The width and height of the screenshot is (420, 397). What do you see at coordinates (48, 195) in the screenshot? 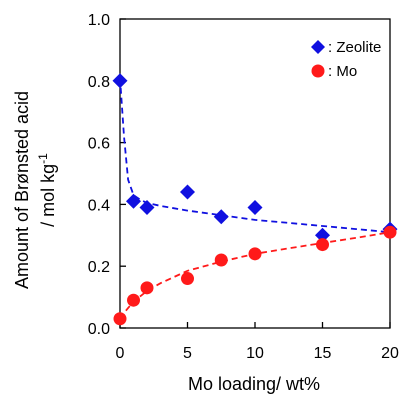
I see `y-axis-title-line2: / mol kg` at bounding box center [48, 195].